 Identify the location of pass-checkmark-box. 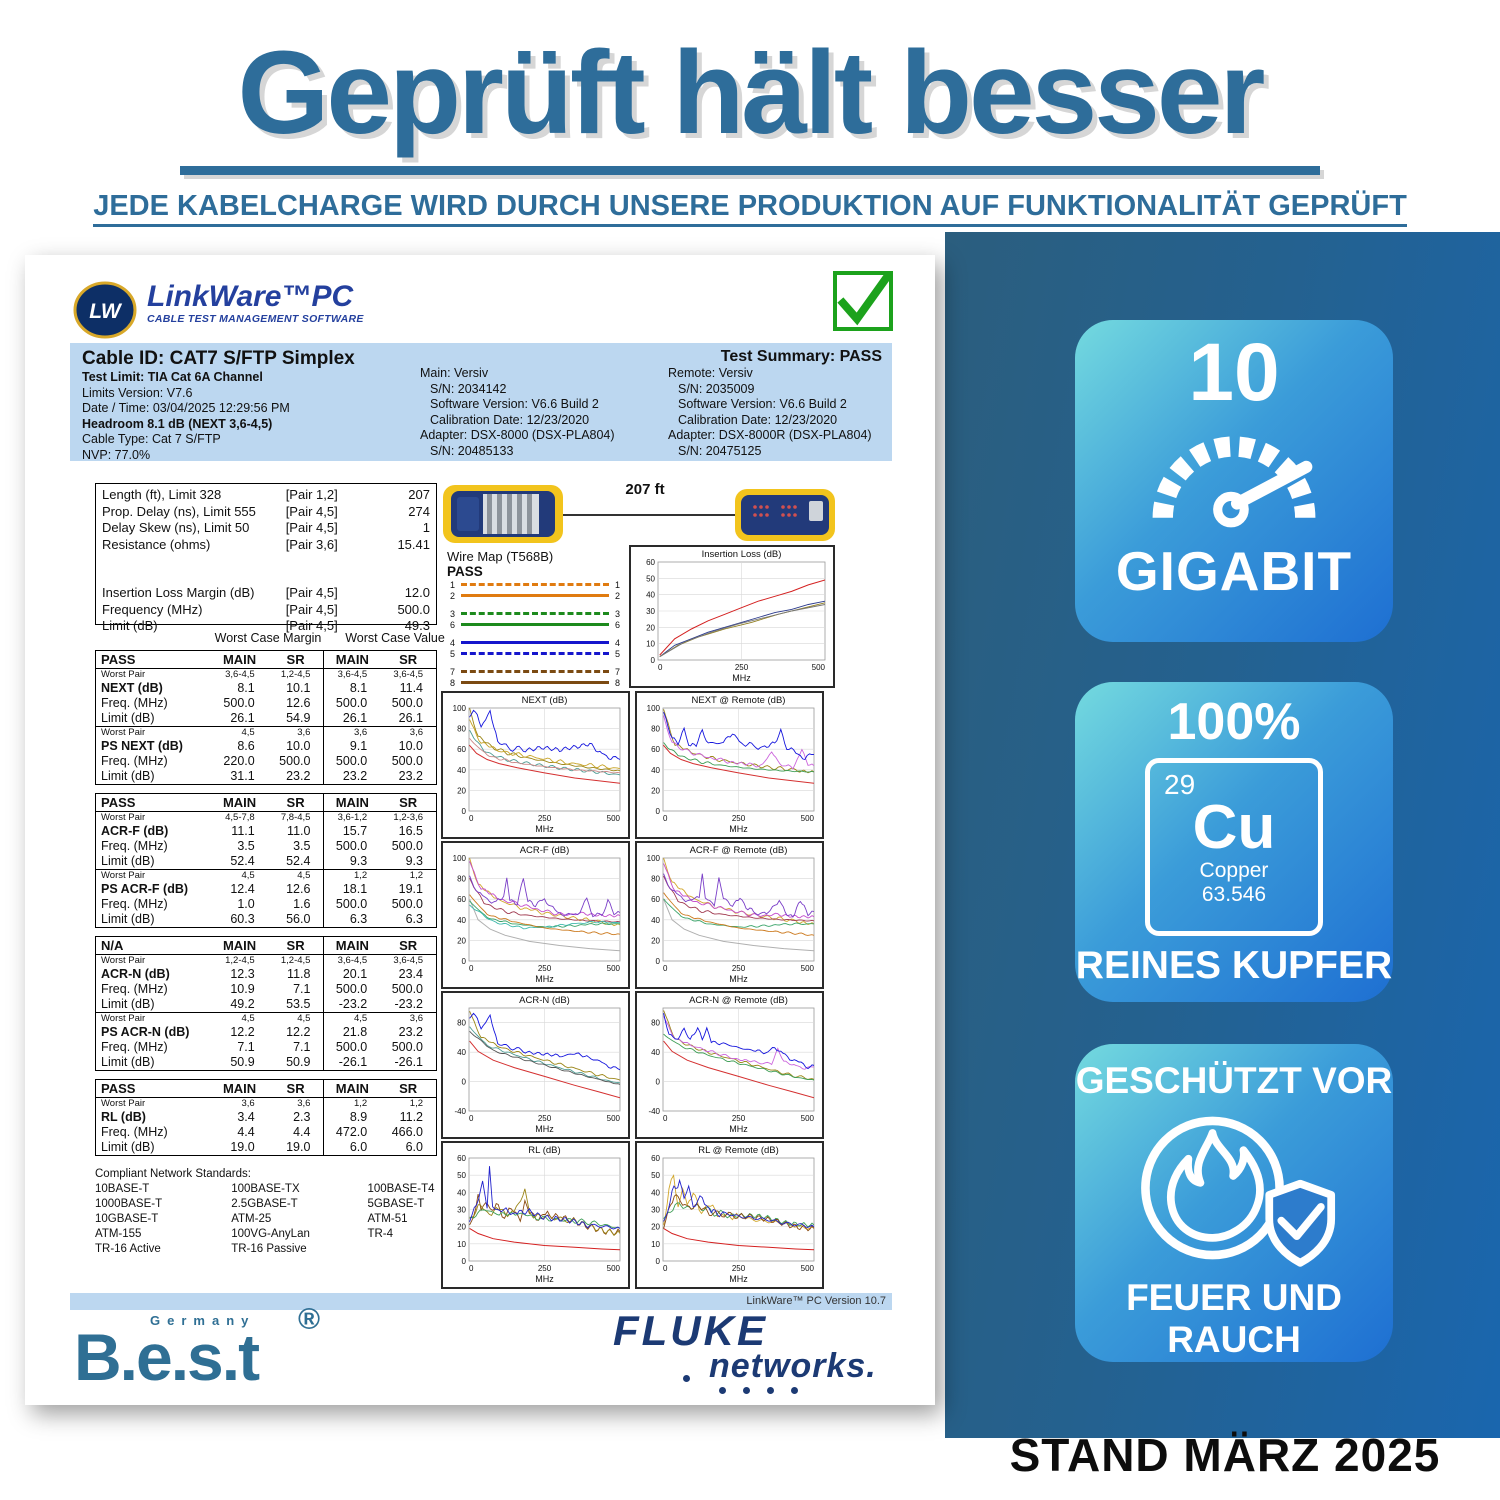
(863, 301).